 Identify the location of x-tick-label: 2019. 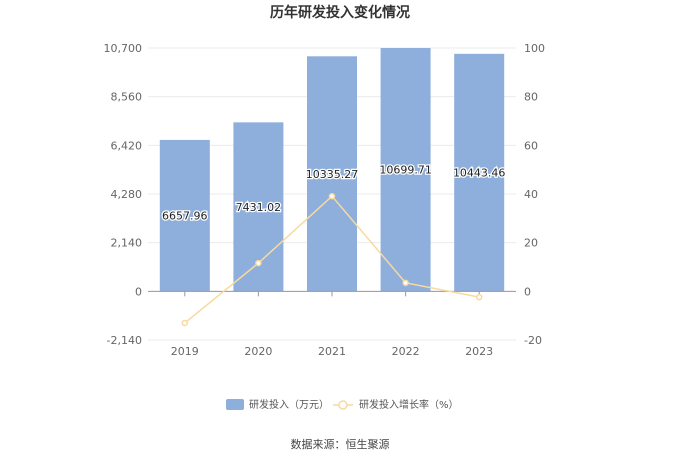
(185, 351).